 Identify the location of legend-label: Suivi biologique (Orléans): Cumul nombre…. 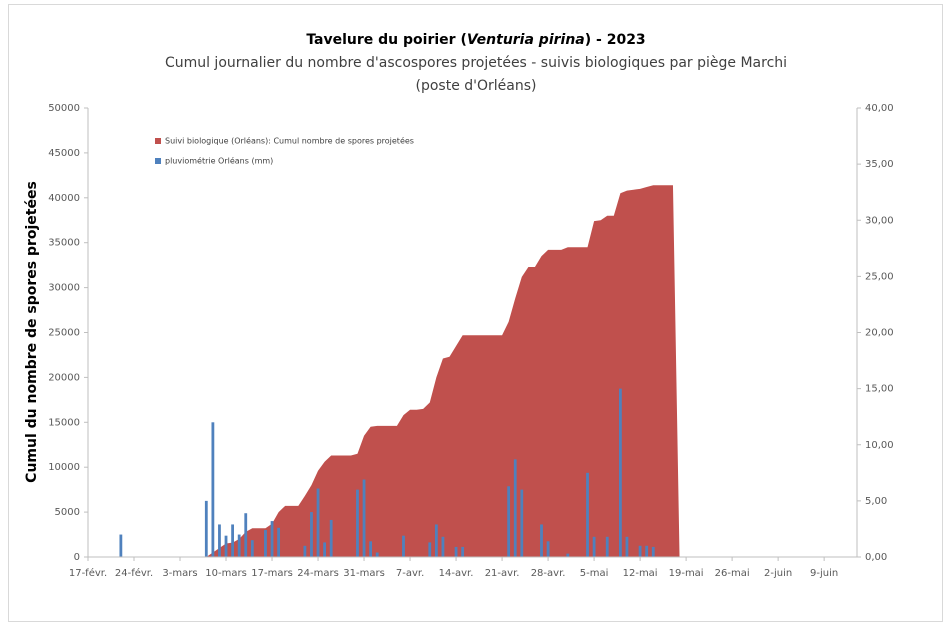
(289, 141).